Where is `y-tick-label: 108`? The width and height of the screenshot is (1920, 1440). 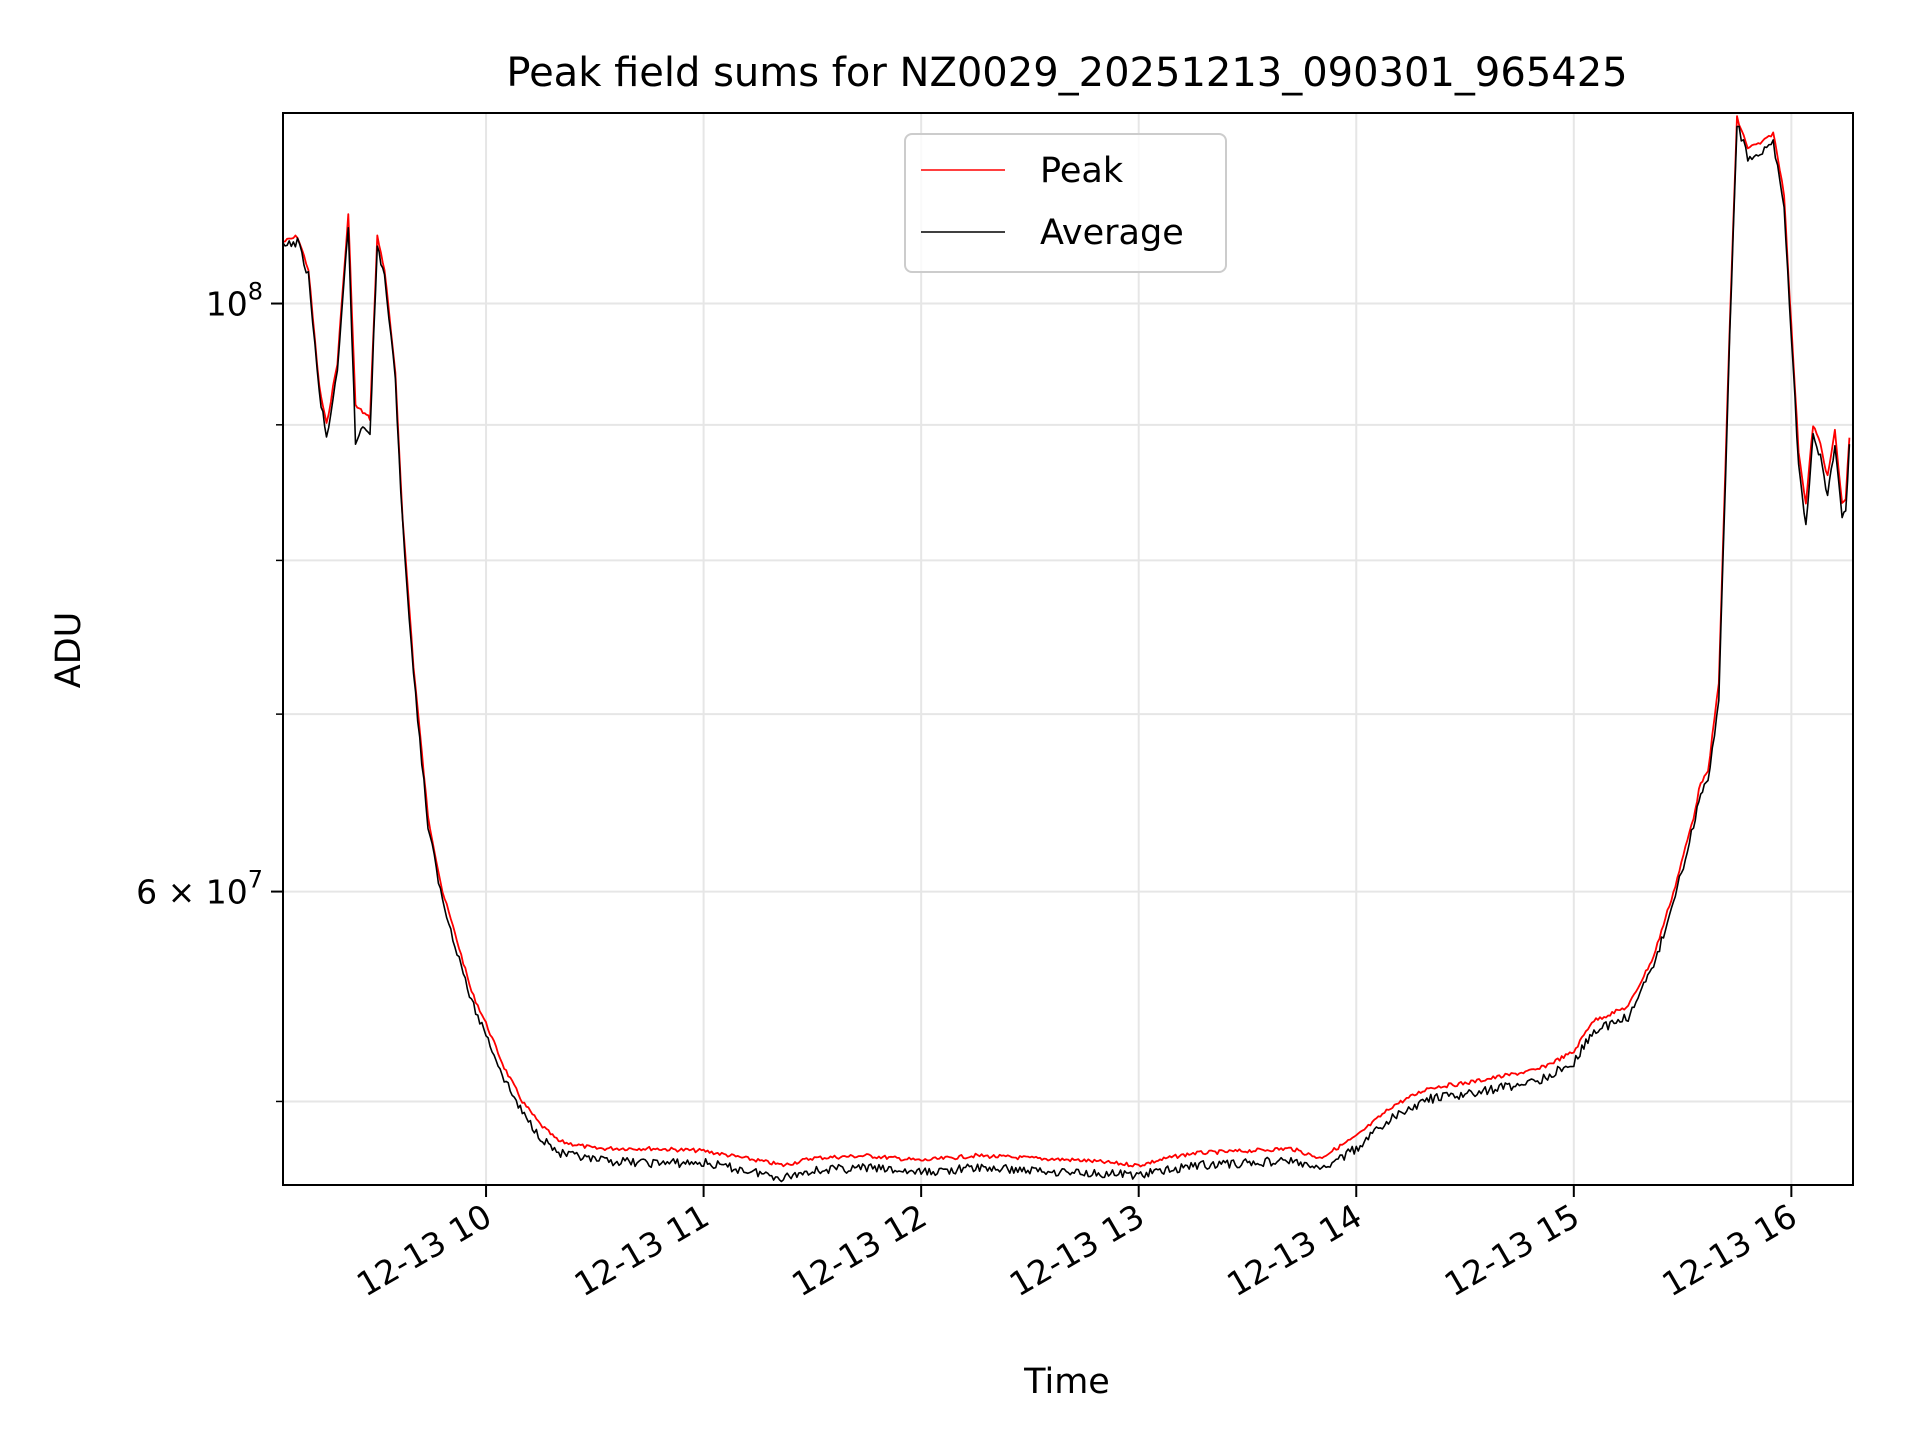 y-tick-label: 108 is located at coordinates (234, 301).